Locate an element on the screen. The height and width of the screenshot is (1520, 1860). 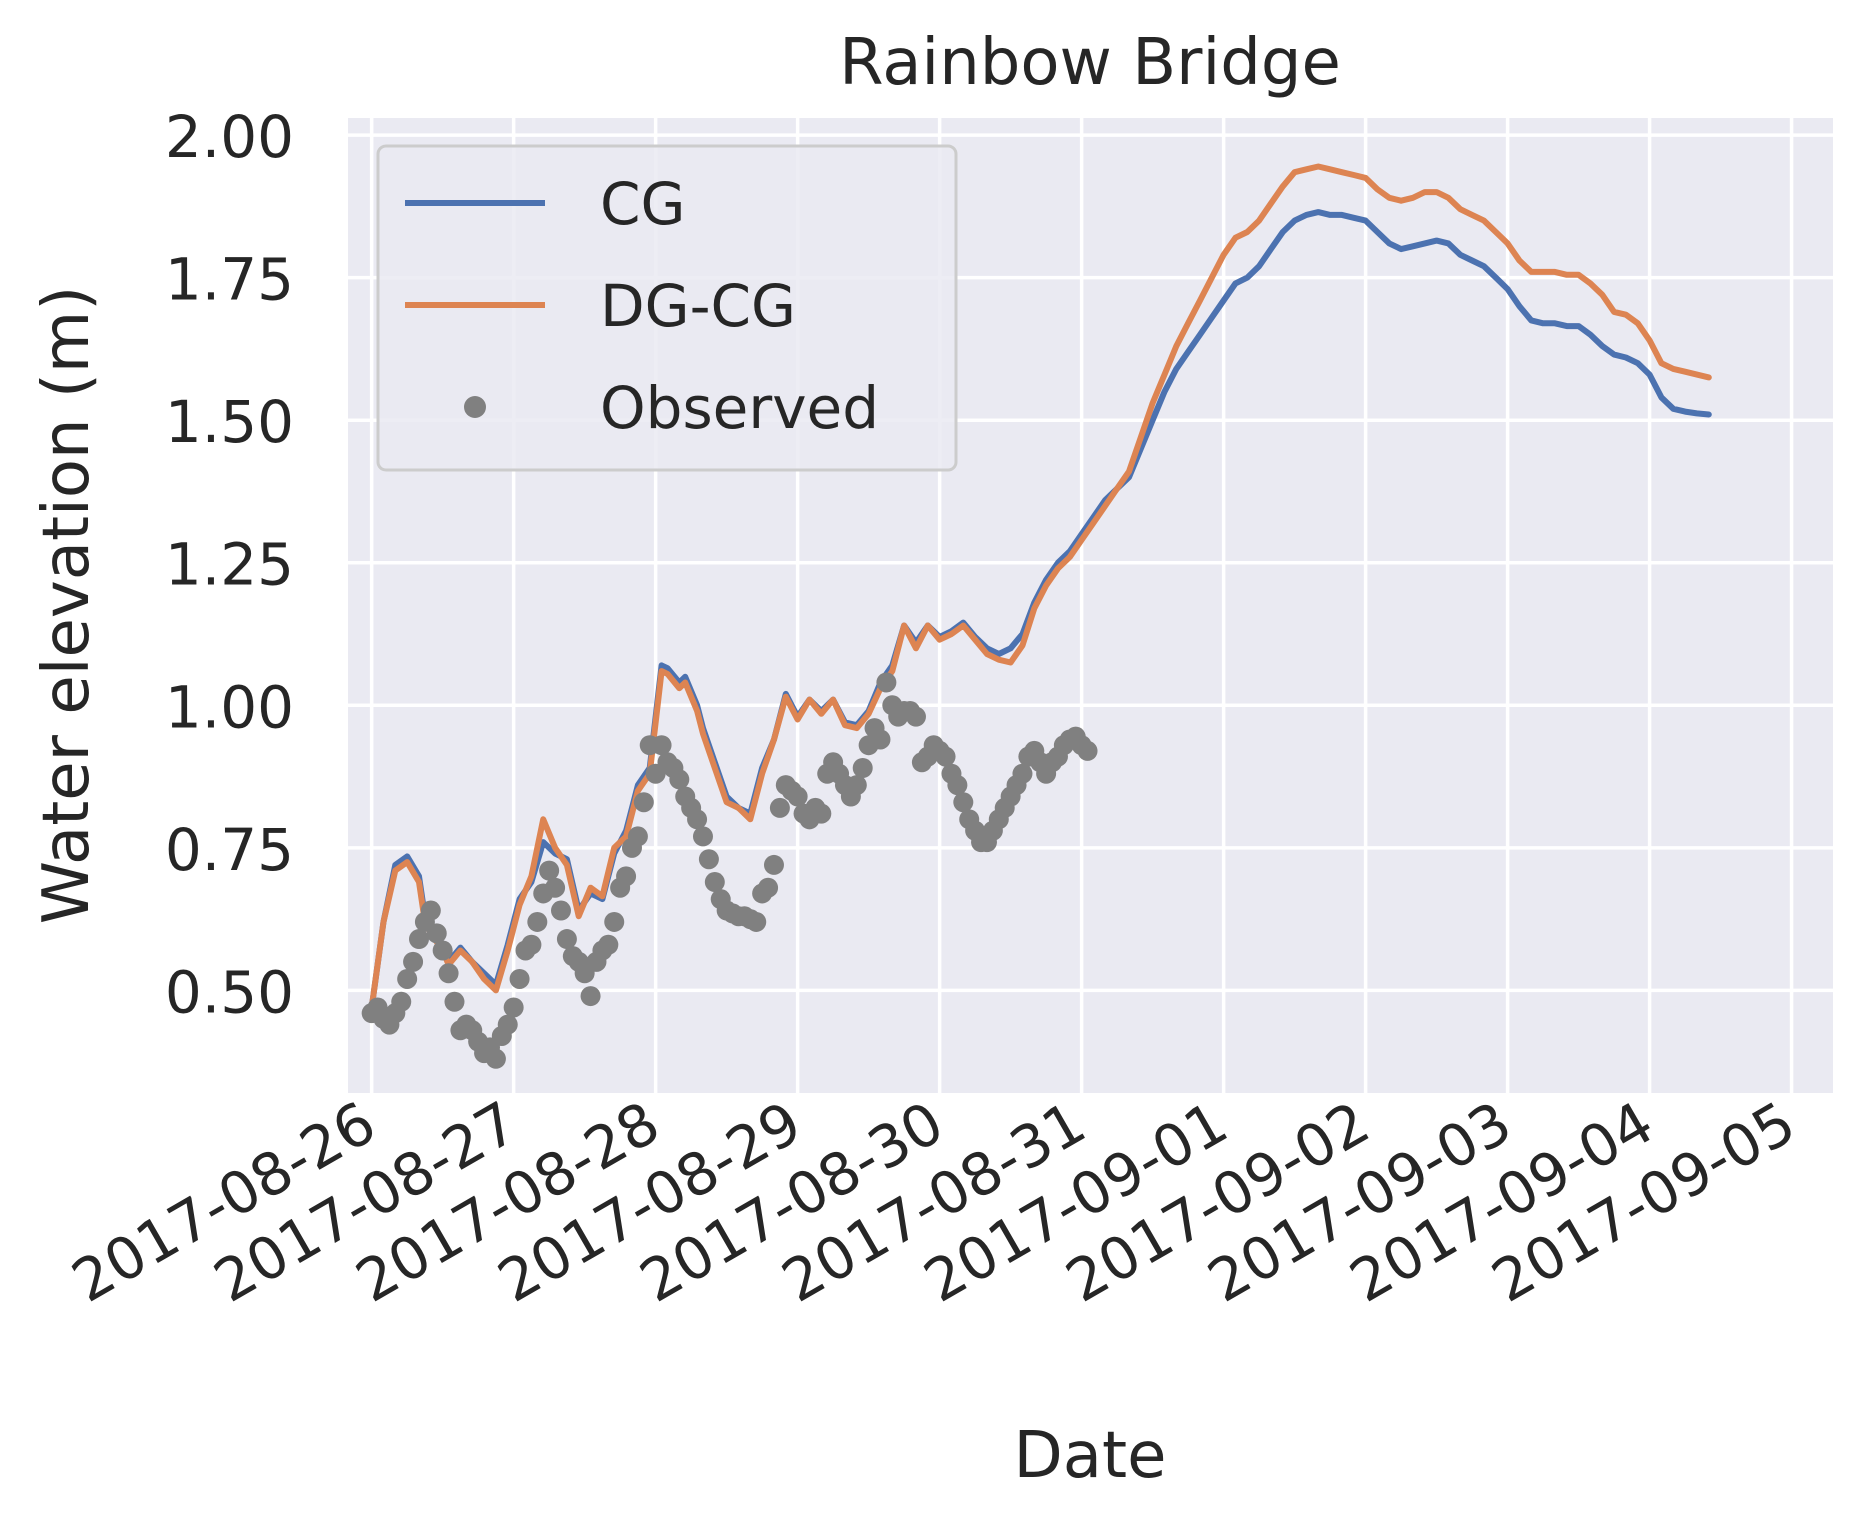
legend-label-dg-cg: DG-CG is located at coordinates (698, 306).